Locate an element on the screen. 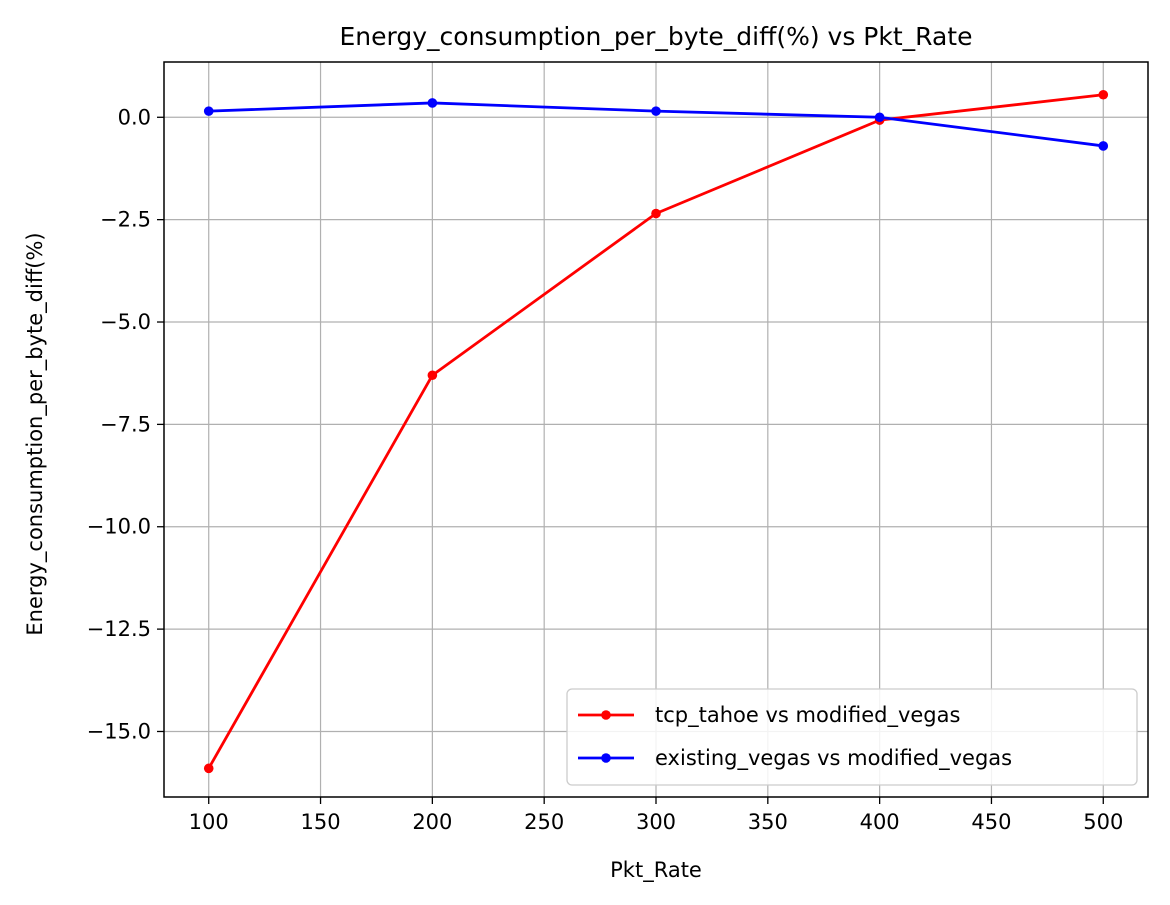  x-axis-ticks: 100 150 200 250 300 350 400 450 500 is located at coordinates (656, 815).